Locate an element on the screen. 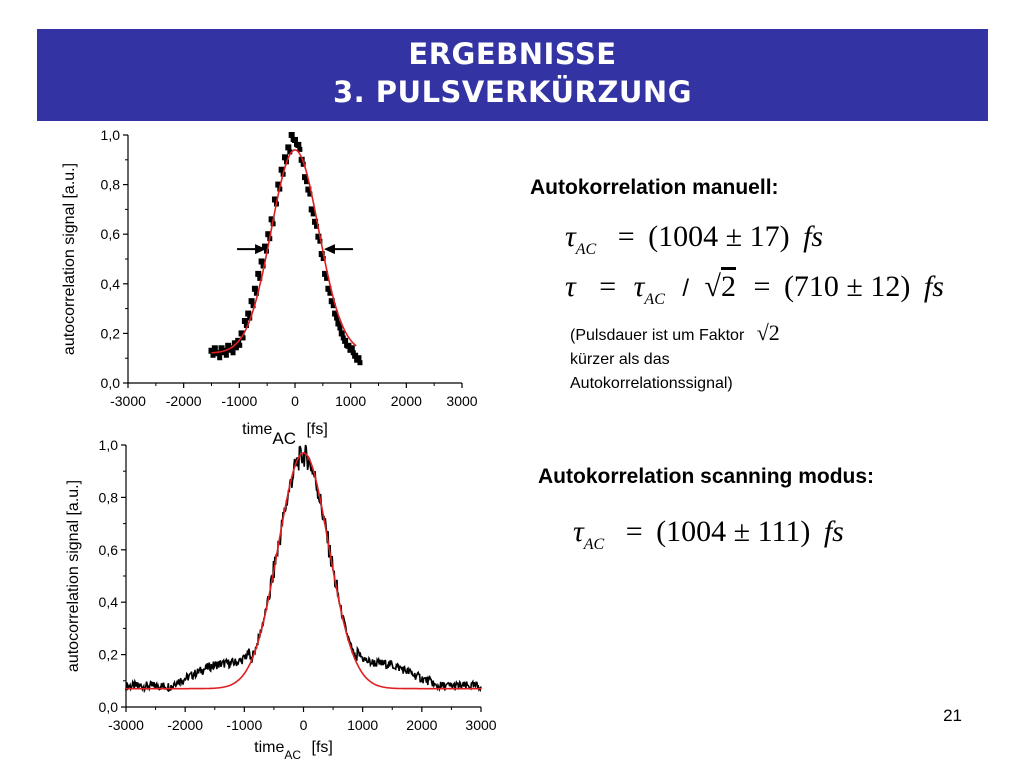 This screenshot has height=768, width=1024. chart1-x-tick-label: 0 is located at coordinates (295, 401).